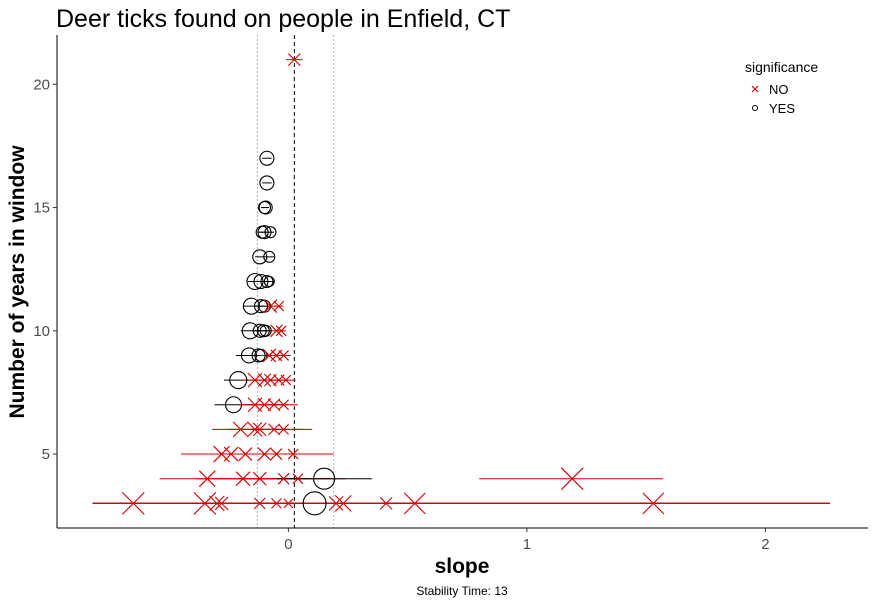 This screenshot has height=604, width=876. I want to click on legend-x-marker-icon, so click(755, 89).